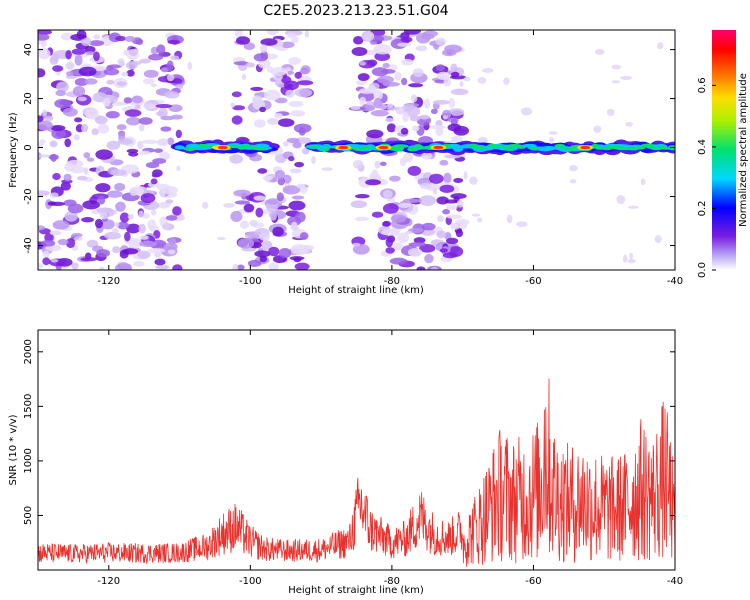 Image resolution: width=750 pixels, height=600 pixels. Describe the element at coordinates (28, 49) in the screenshot. I see `y-tick-label: 40` at that location.